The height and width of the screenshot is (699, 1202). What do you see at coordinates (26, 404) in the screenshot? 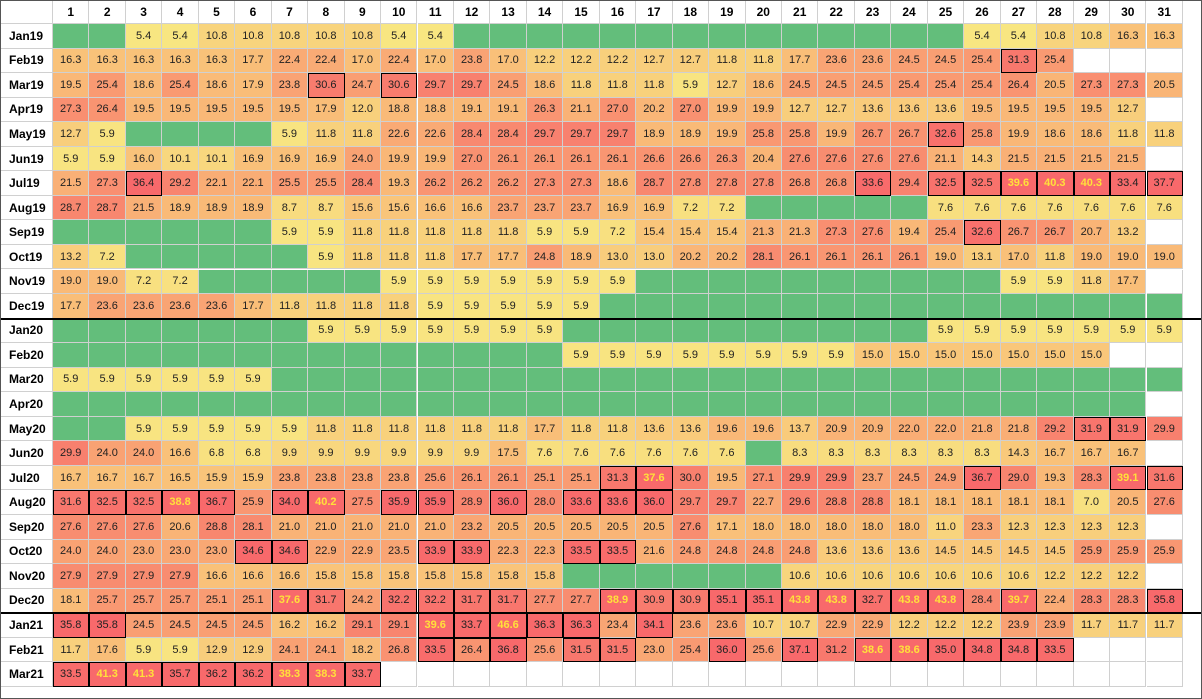
I see `row-label-month: Apr20` at bounding box center [26, 404].